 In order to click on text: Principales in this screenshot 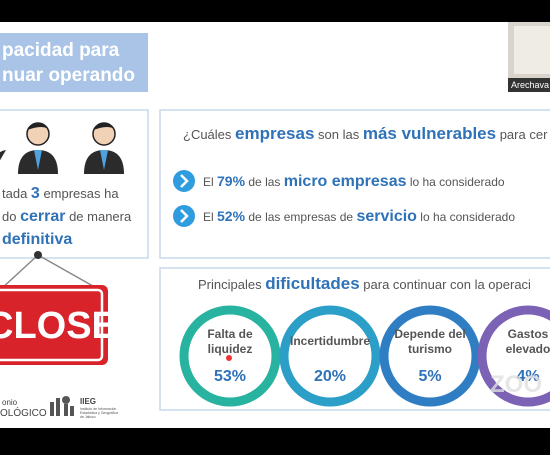, I will do `click(231, 284)`.